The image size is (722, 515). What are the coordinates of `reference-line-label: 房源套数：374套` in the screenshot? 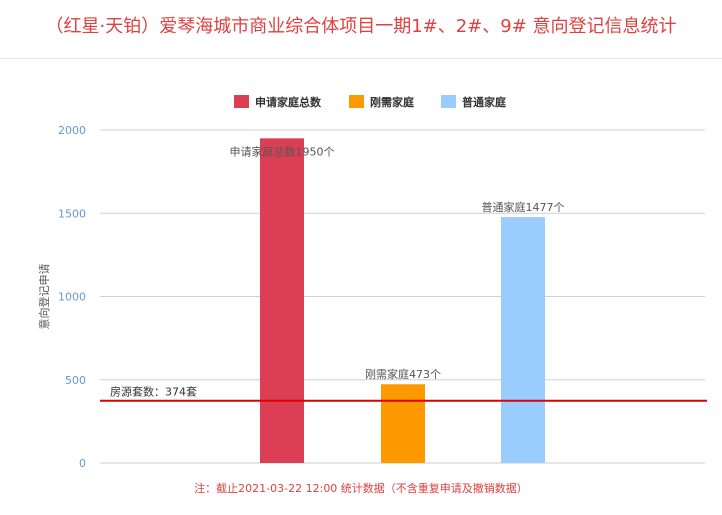 It's located at (153, 392).